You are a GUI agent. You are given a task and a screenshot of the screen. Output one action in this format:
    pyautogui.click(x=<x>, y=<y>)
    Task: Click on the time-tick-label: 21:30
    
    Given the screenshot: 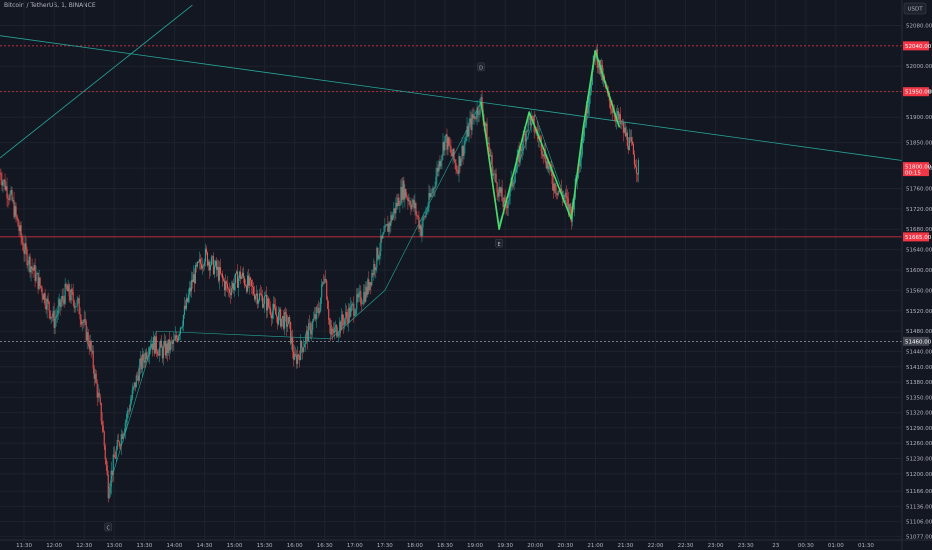 What is the action you would take?
    pyautogui.click(x=625, y=546)
    